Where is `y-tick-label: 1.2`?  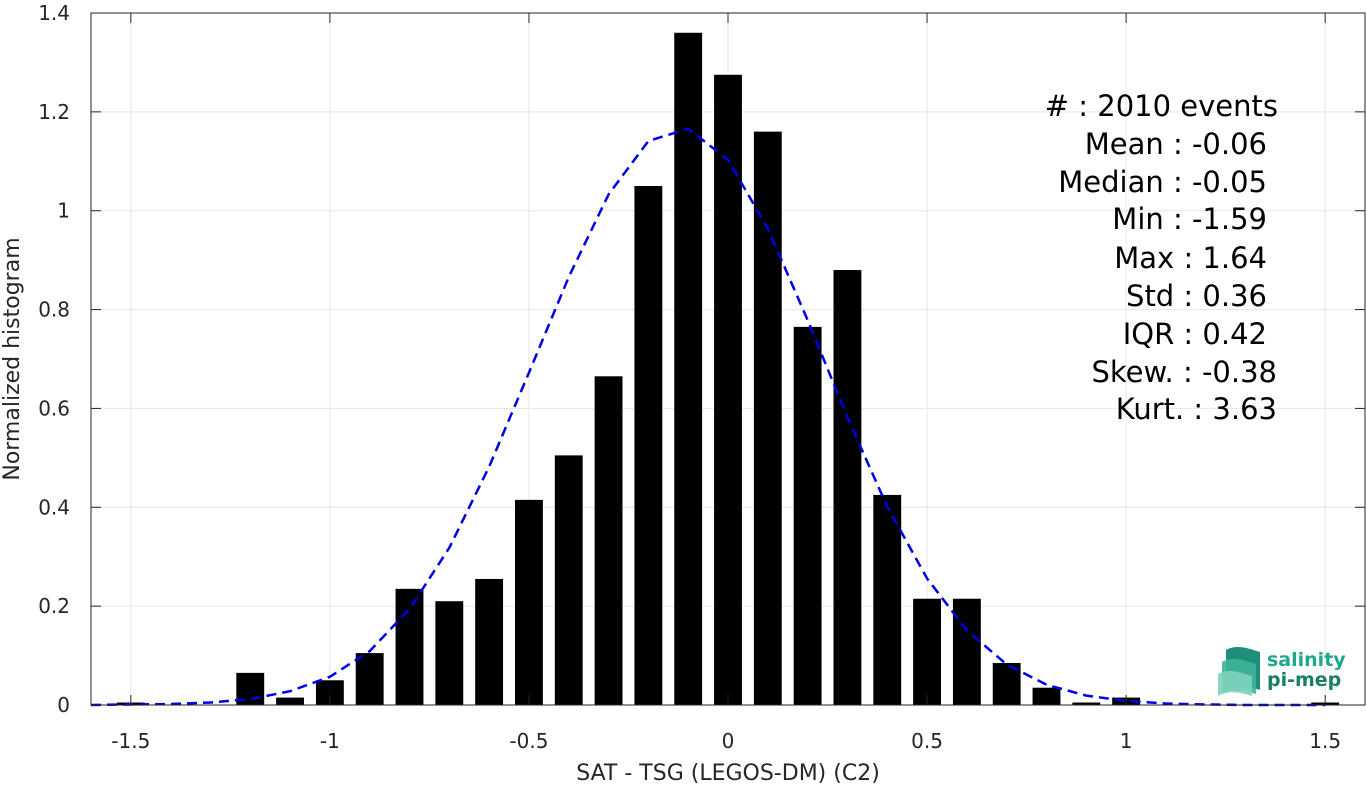 y-tick-label: 1.2 is located at coordinates (54, 112).